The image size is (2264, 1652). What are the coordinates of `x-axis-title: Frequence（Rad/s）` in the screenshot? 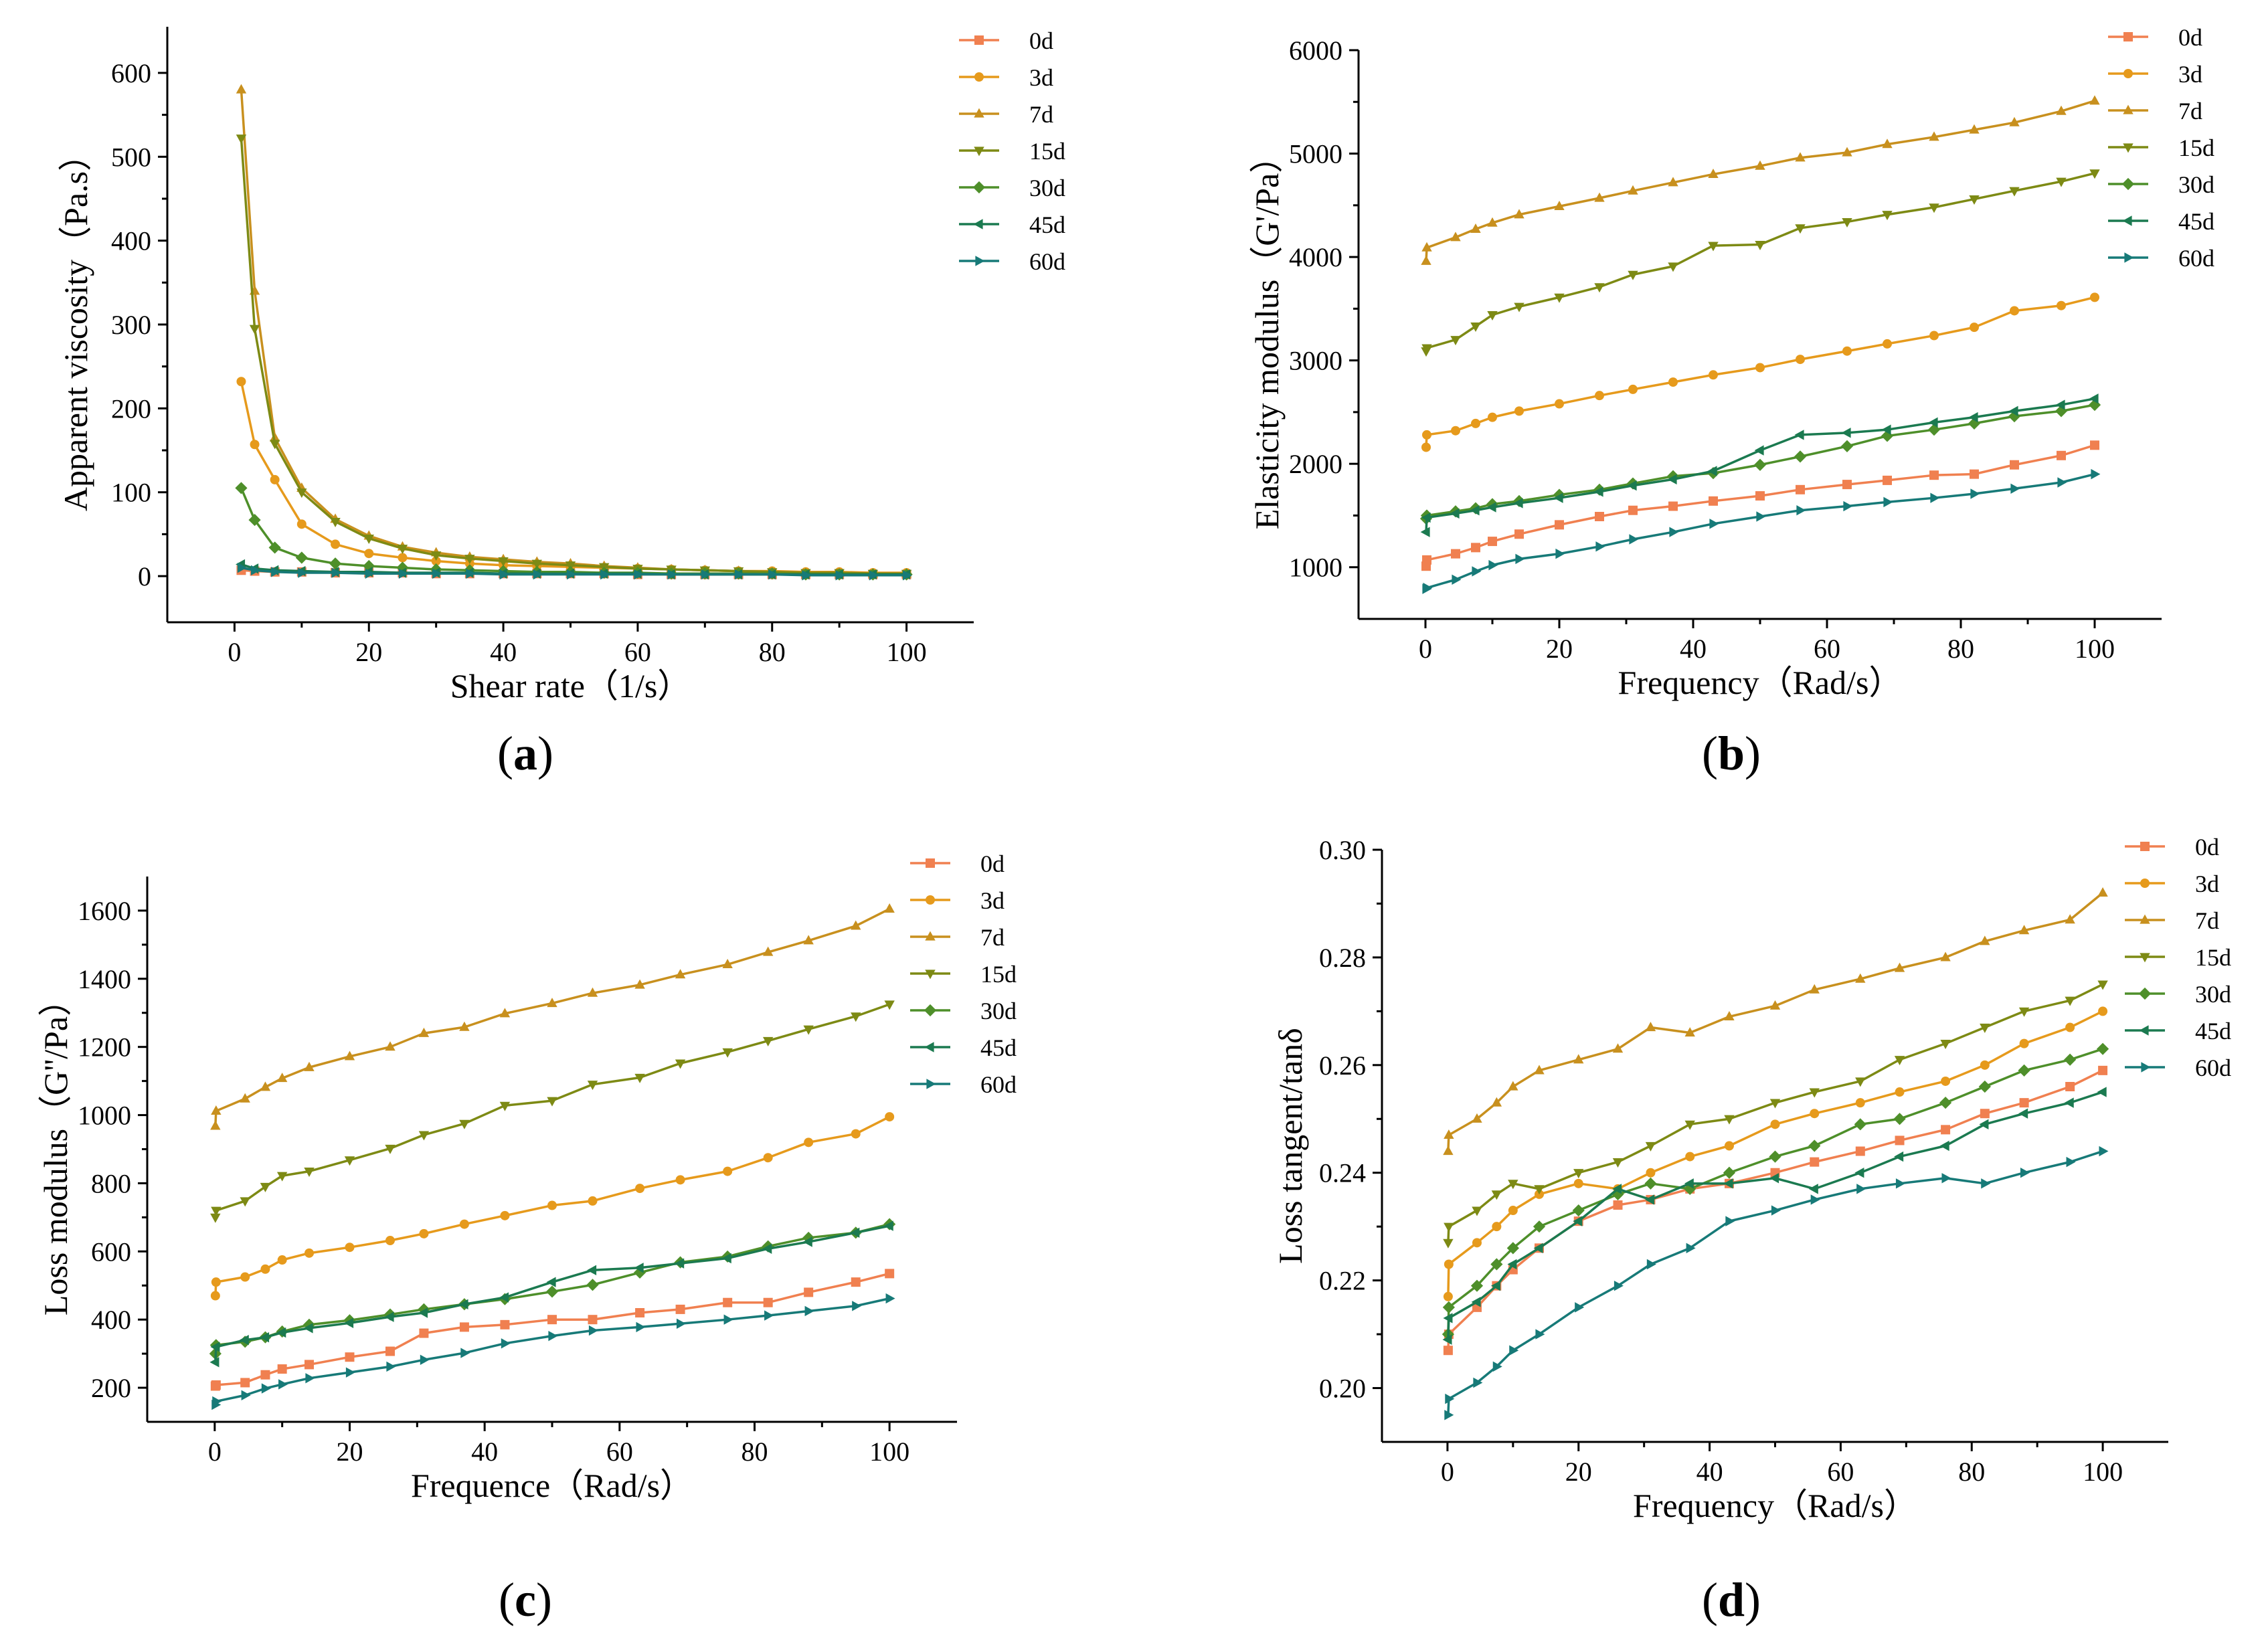 It's located at (552, 1486).